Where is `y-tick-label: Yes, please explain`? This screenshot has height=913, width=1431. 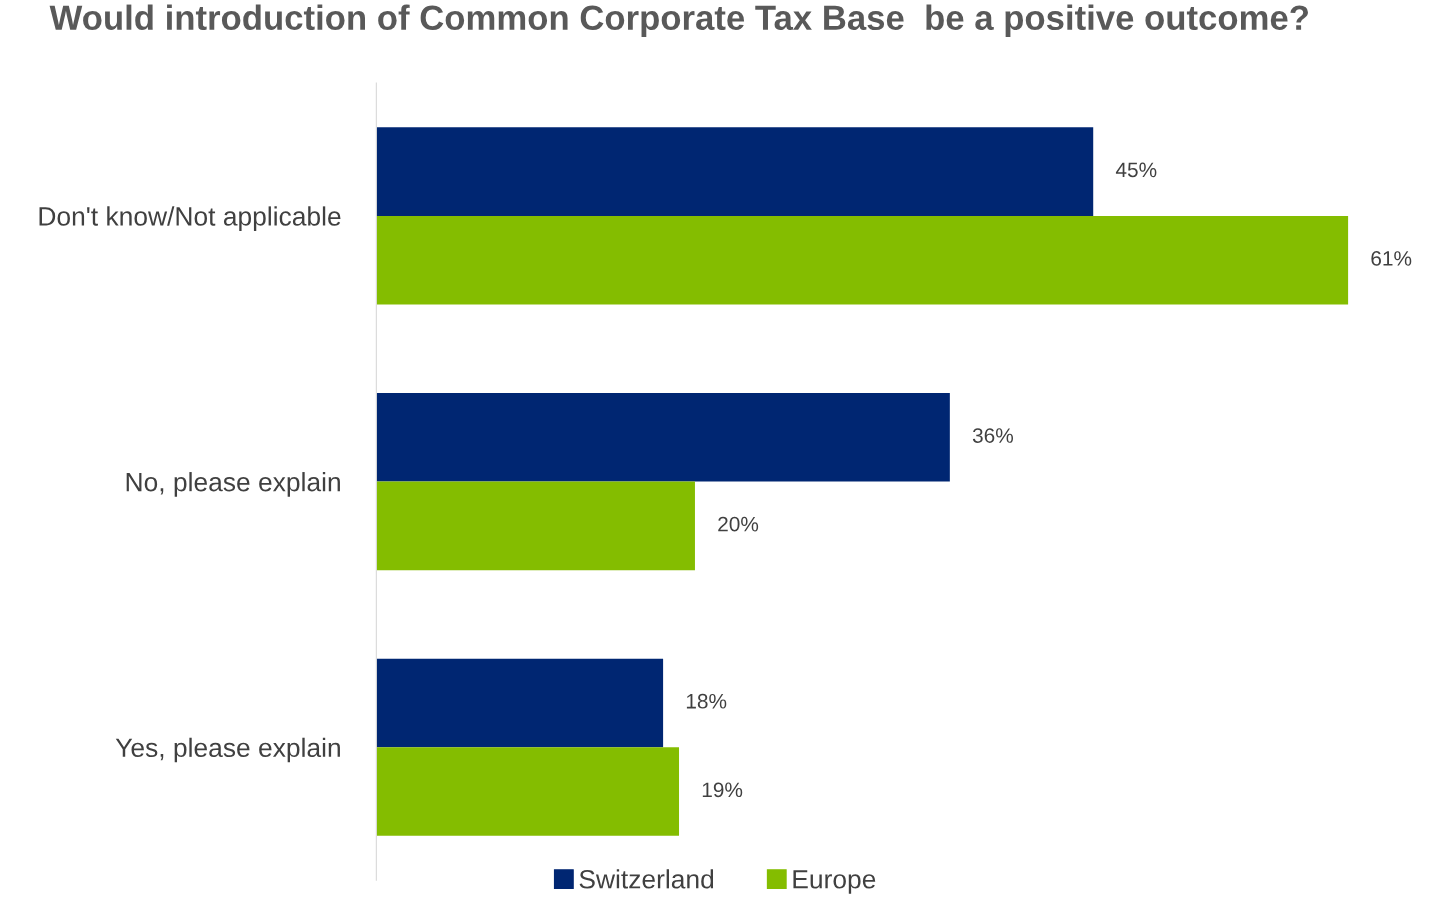 y-tick-label: Yes, please explain is located at coordinates (227, 750).